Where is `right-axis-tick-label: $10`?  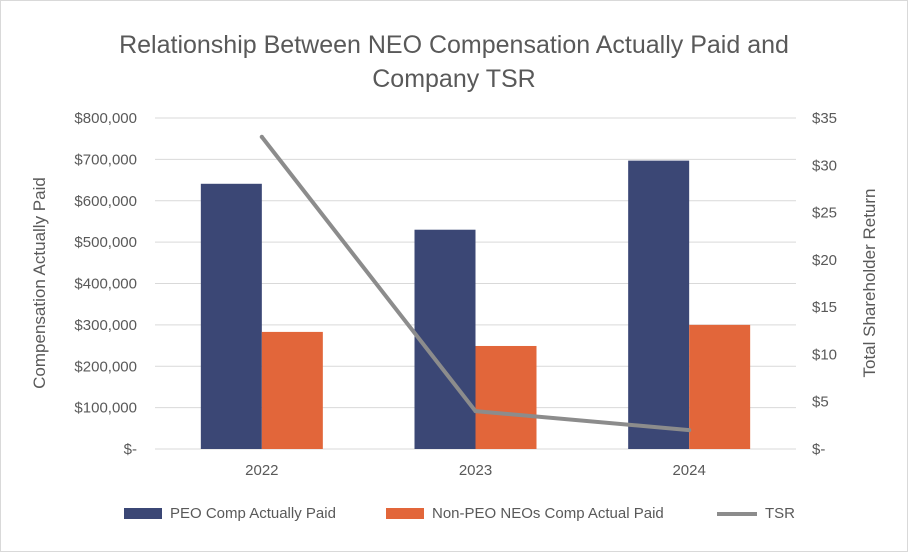 right-axis-tick-label: $10 is located at coordinates (824, 354).